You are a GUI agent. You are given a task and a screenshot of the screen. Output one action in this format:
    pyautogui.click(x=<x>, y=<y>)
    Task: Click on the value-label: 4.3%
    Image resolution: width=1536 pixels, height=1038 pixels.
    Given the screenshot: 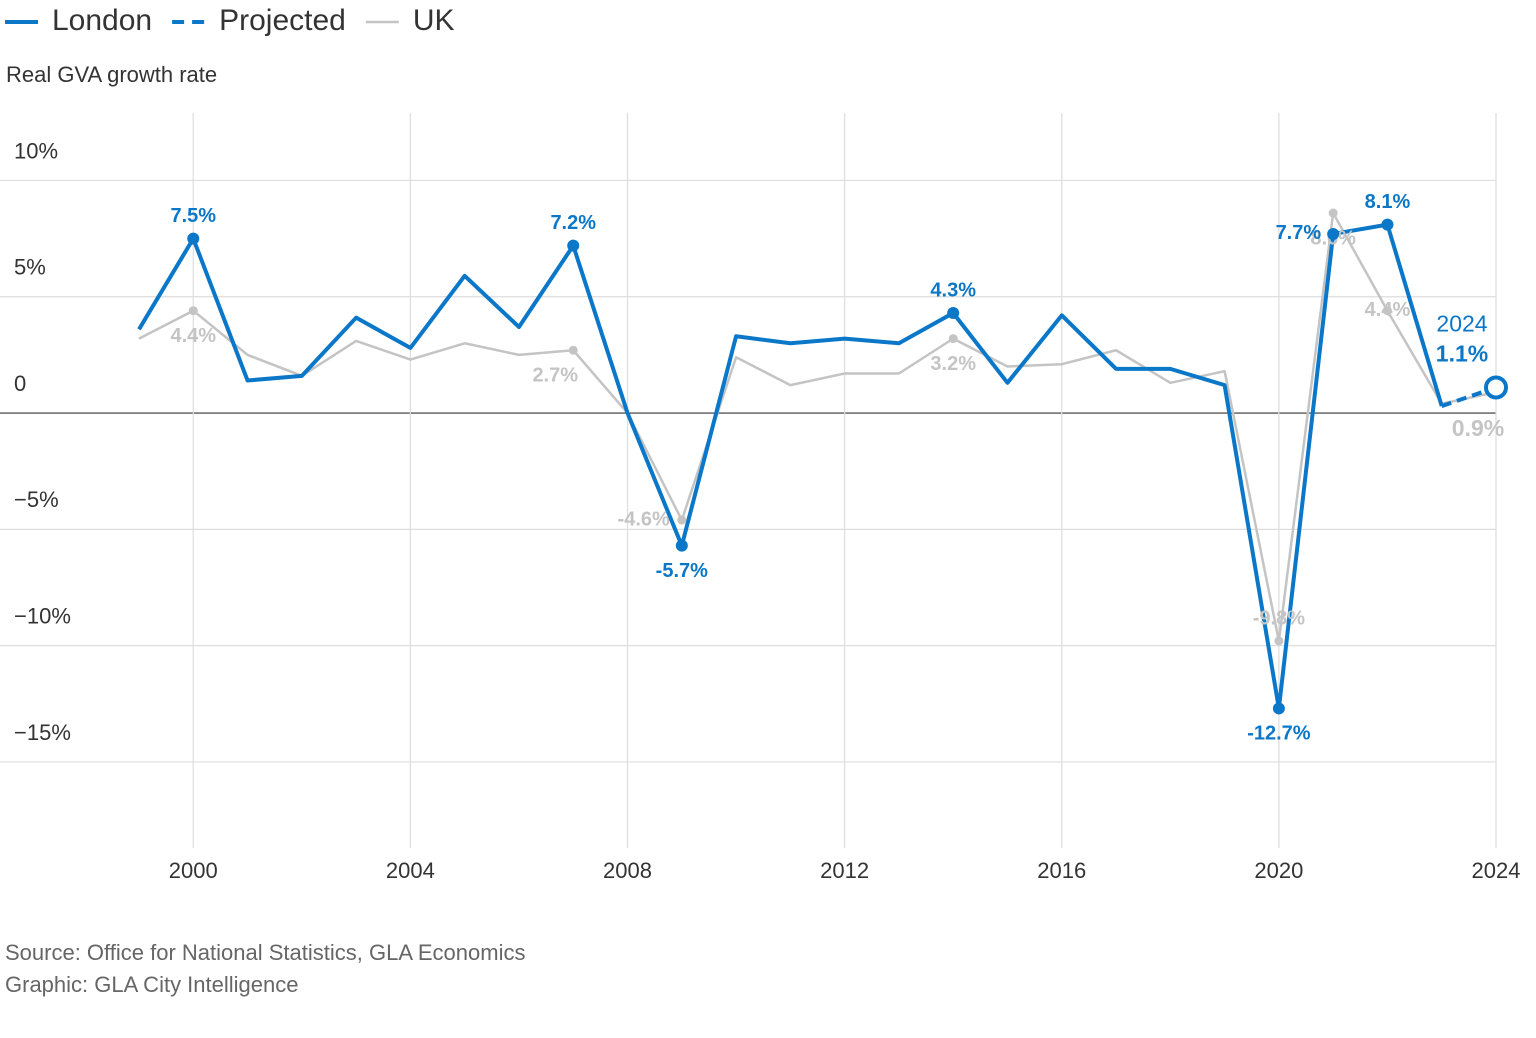 What is the action you would take?
    pyautogui.click(x=953, y=290)
    